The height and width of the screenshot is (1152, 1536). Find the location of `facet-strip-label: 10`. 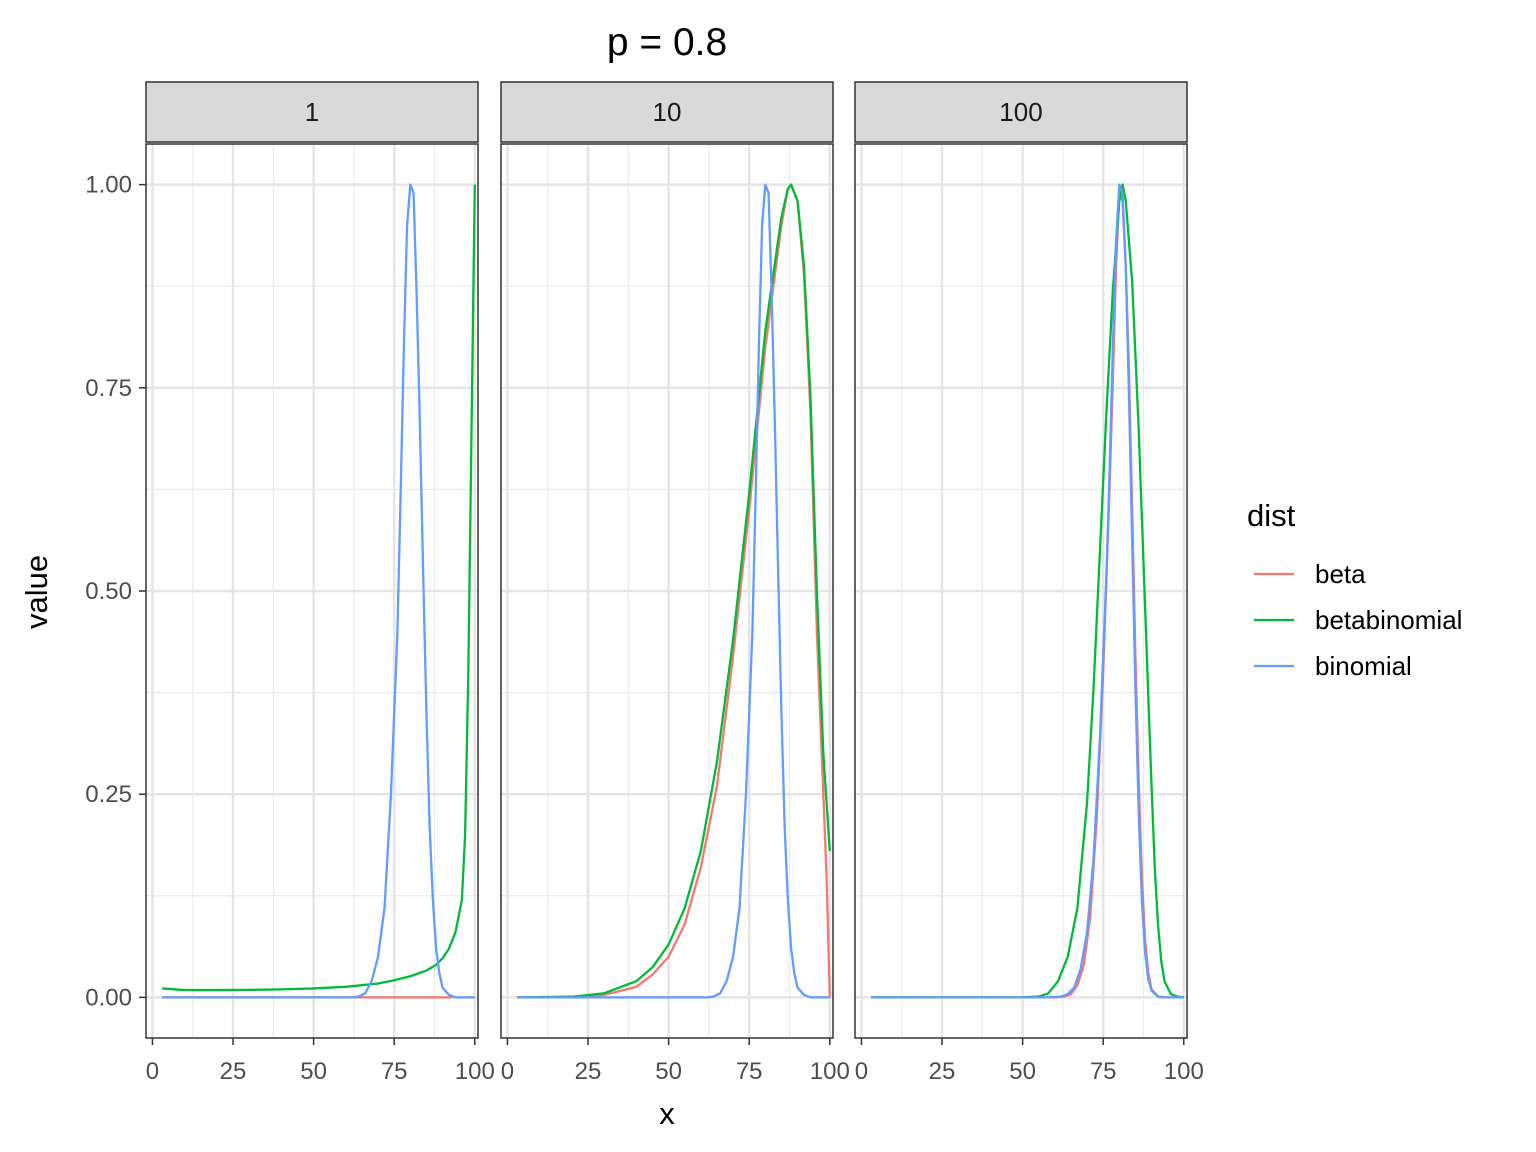

facet-strip-label: 10 is located at coordinates (667, 112).